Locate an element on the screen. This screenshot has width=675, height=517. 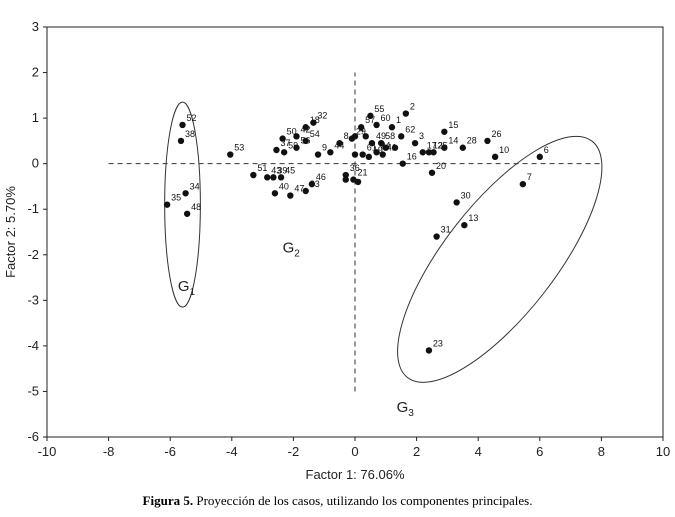
point-label: 26 is located at coordinates (496, 134).